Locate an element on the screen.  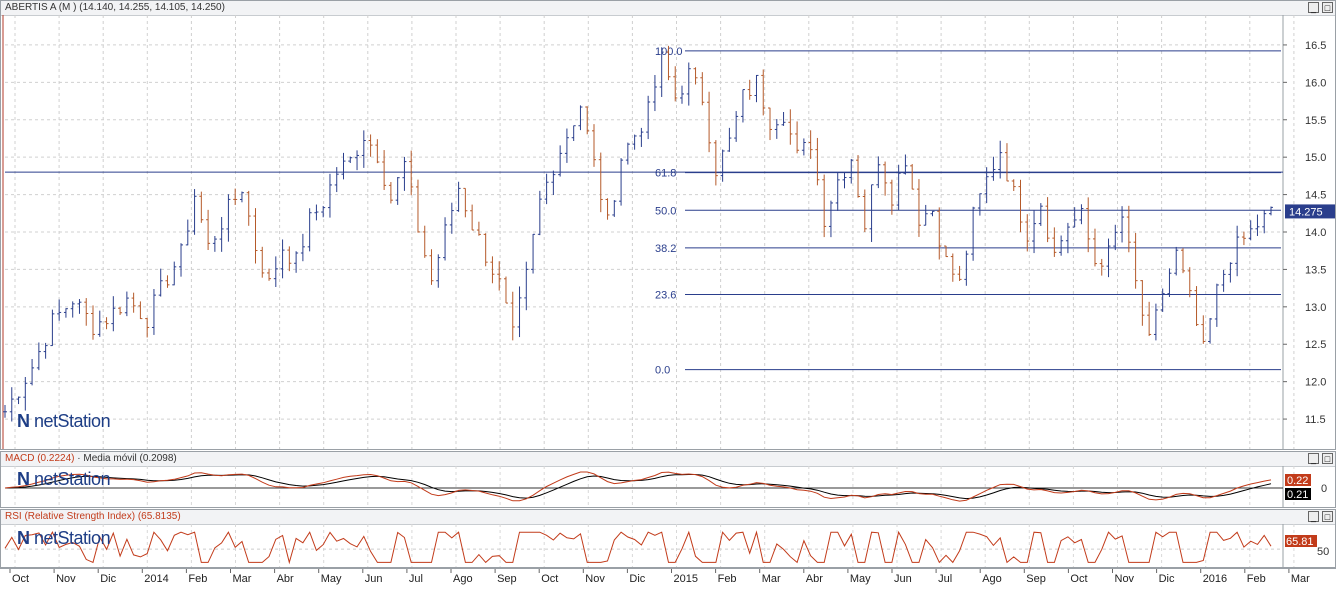
y-tick-label: 14.0 is located at coordinates (1315, 233).